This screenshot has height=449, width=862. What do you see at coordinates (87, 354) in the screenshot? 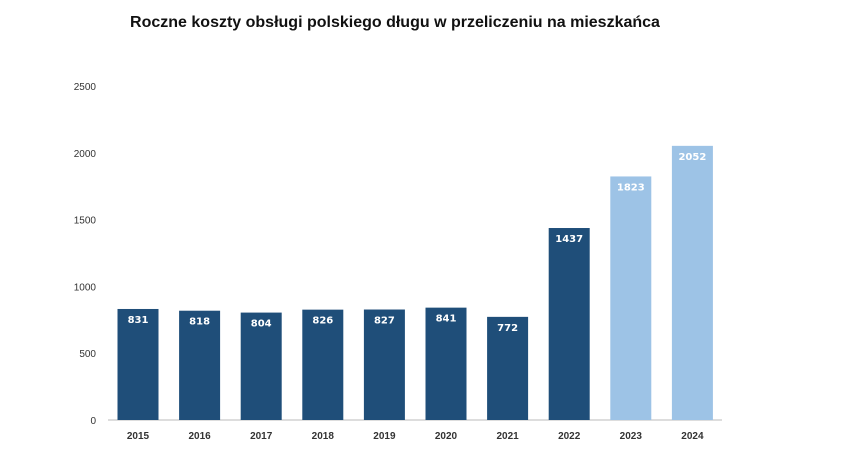
I see `y-tick-label: 500` at bounding box center [87, 354].